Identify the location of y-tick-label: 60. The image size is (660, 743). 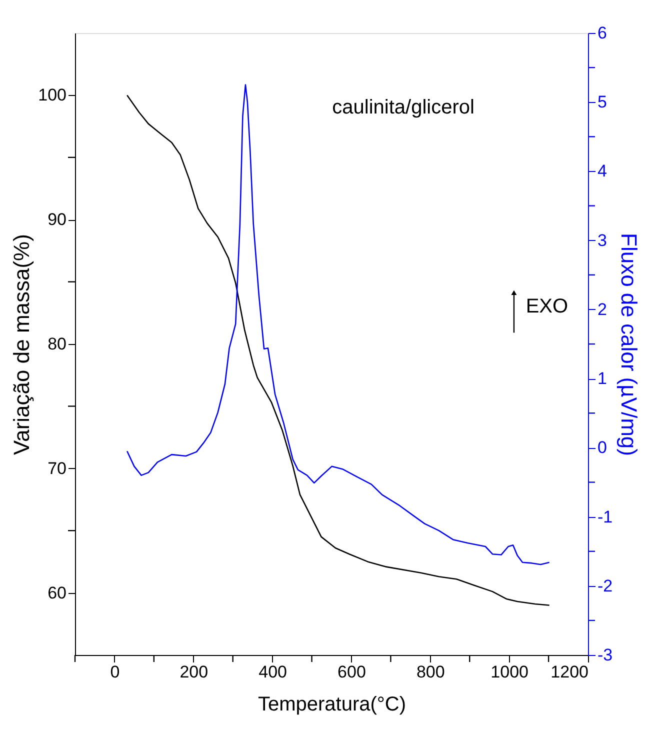
(57, 592).